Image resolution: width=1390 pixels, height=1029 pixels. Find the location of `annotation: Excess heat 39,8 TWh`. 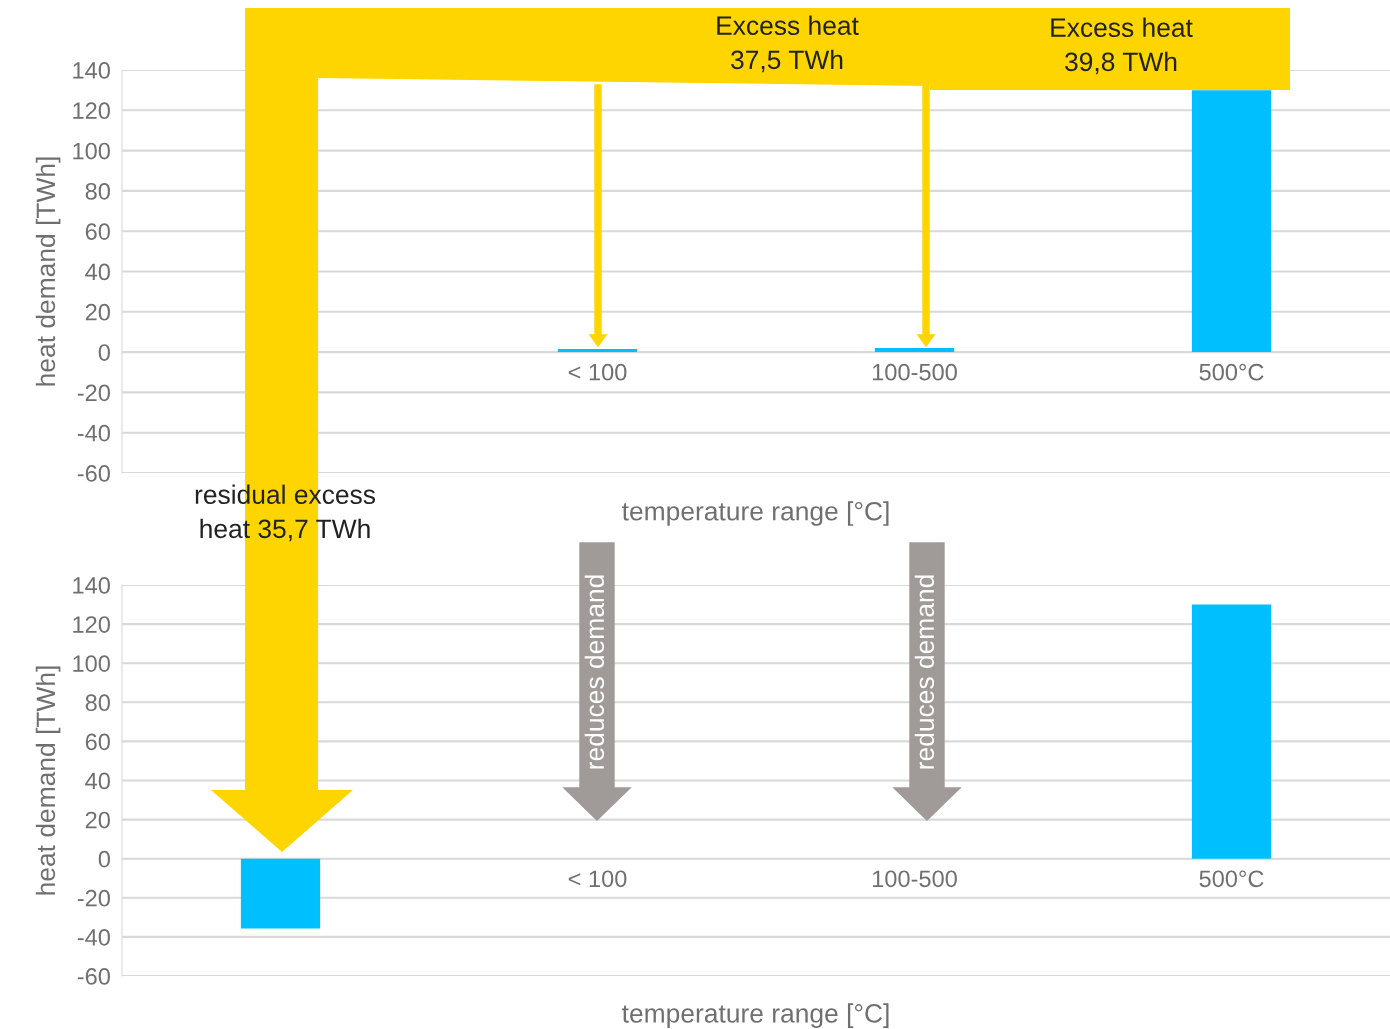

annotation: Excess heat 39,8 TWh is located at coordinates (1122, 46).